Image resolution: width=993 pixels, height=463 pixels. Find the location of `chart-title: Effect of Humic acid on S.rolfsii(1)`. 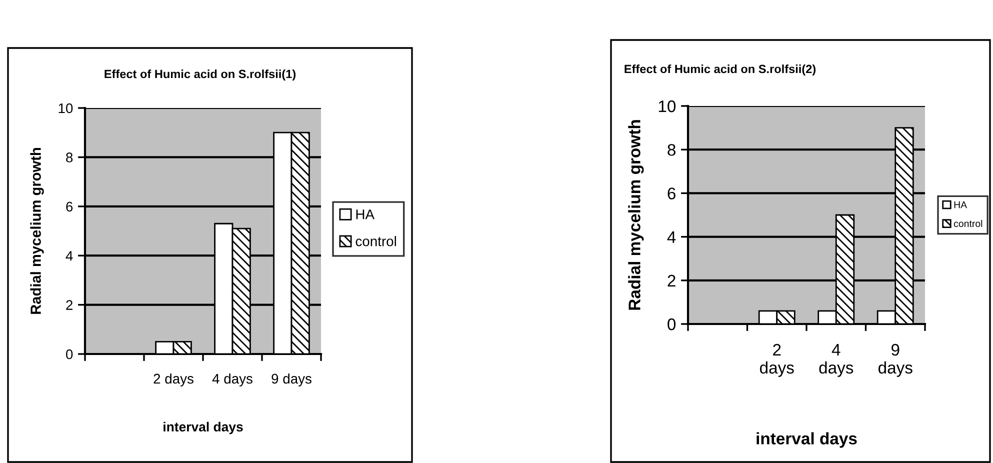

chart-title: Effect of Humic acid on S.rolfsii(1) is located at coordinates (200, 75).